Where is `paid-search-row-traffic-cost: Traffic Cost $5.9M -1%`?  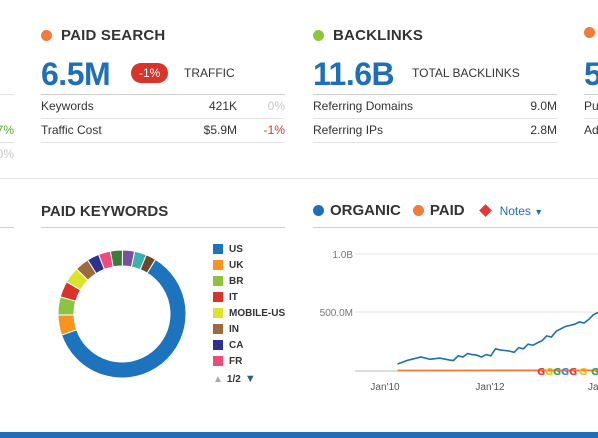
paid-search-row-traffic-cost: Traffic Cost $5.9M -1% is located at coordinates (163, 130).